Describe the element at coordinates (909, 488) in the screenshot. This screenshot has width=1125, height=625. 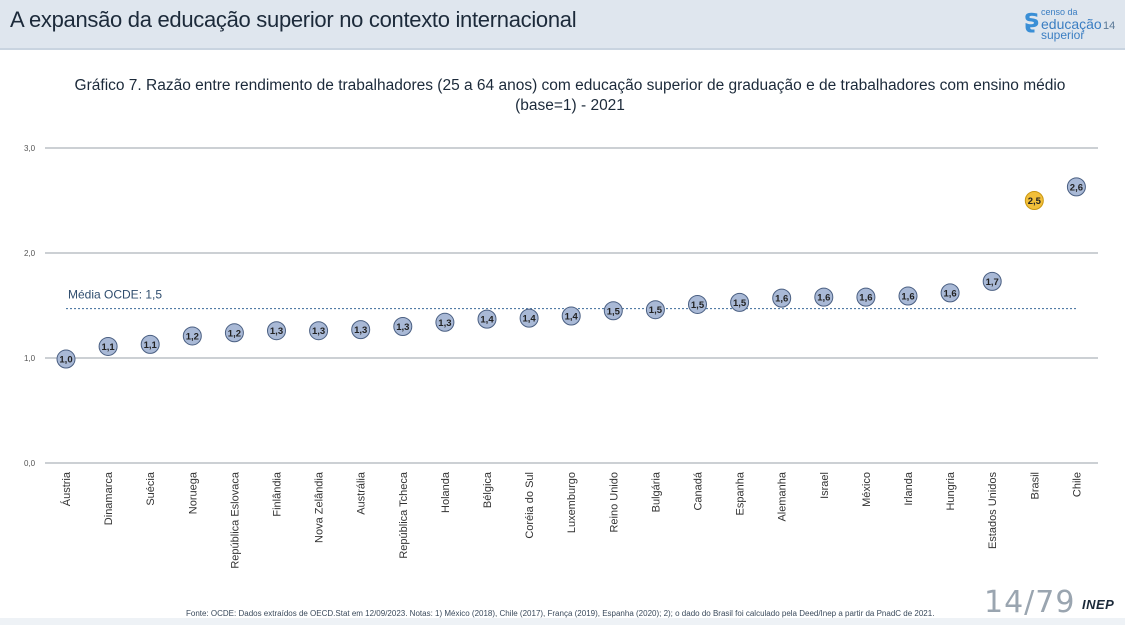
I see `category-label: Irlanda` at that location.